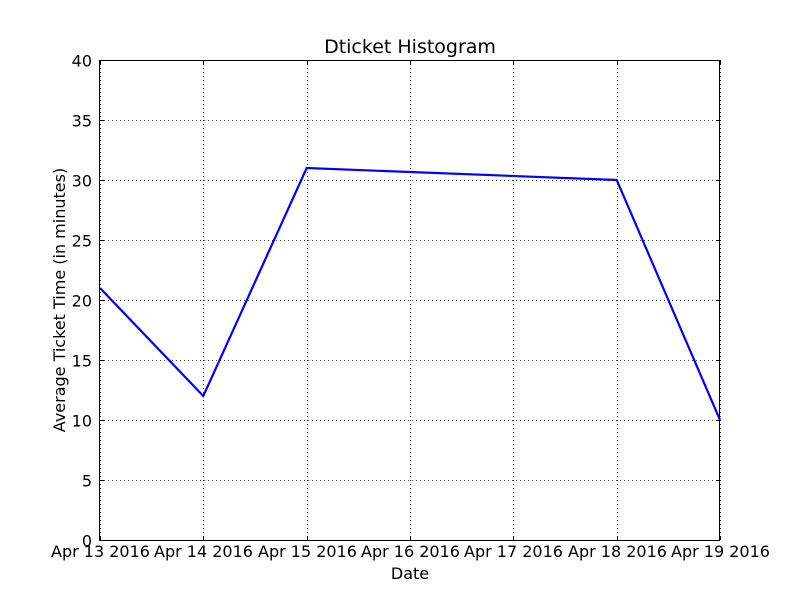 This screenshot has height=605, width=800. Describe the element at coordinates (82, 361) in the screenshot. I see `y-tick-label: 15` at that location.